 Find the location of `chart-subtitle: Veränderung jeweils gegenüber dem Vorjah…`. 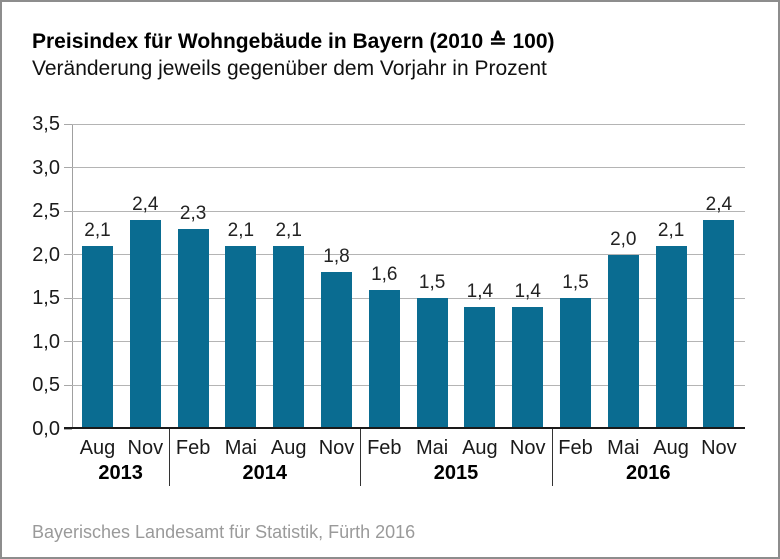

chart-subtitle: Veränderung jeweils gegenüber dem Vorjah… is located at coordinates (289, 68).